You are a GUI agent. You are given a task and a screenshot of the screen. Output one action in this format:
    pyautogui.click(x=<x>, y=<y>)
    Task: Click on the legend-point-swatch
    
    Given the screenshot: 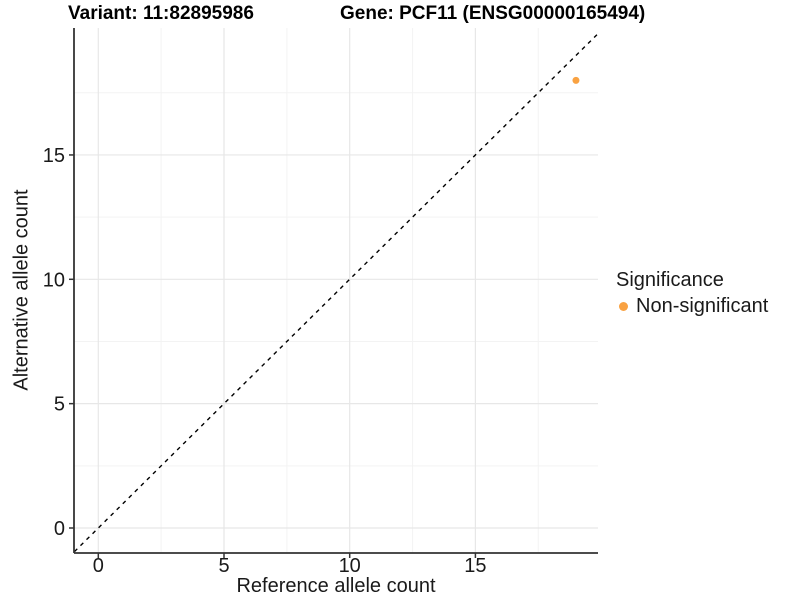 What is the action you would take?
    pyautogui.click(x=623, y=306)
    